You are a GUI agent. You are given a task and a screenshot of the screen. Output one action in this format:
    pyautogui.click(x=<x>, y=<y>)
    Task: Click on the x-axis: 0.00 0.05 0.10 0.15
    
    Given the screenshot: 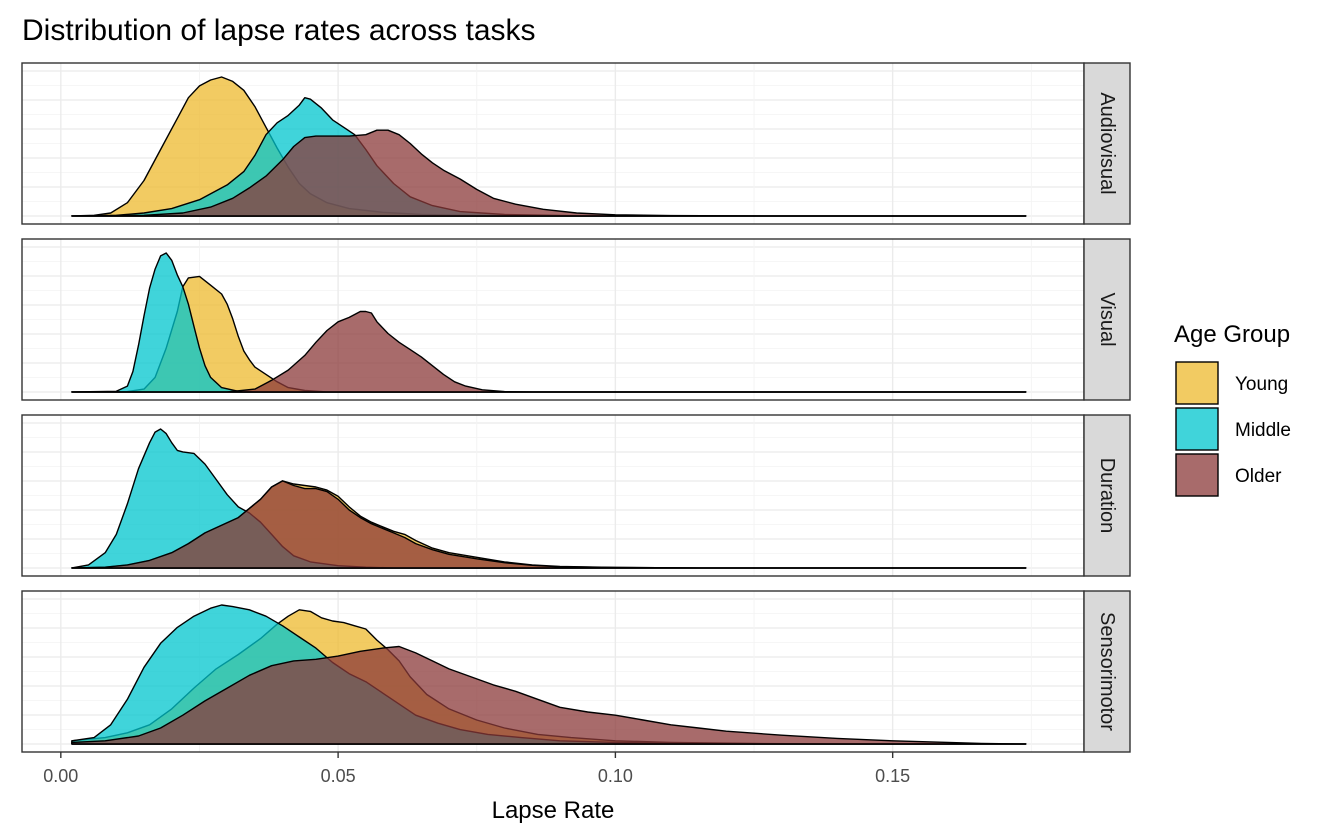 What is the action you would take?
    pyautogui.click(x=476, y=769)
    